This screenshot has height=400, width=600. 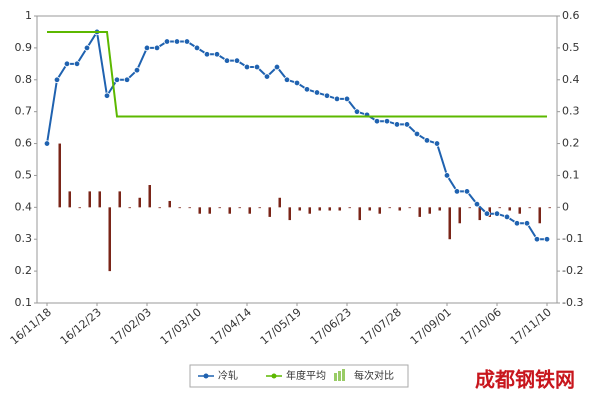 I want to click on y-tick-label: 1, so click(x=28, y=15).